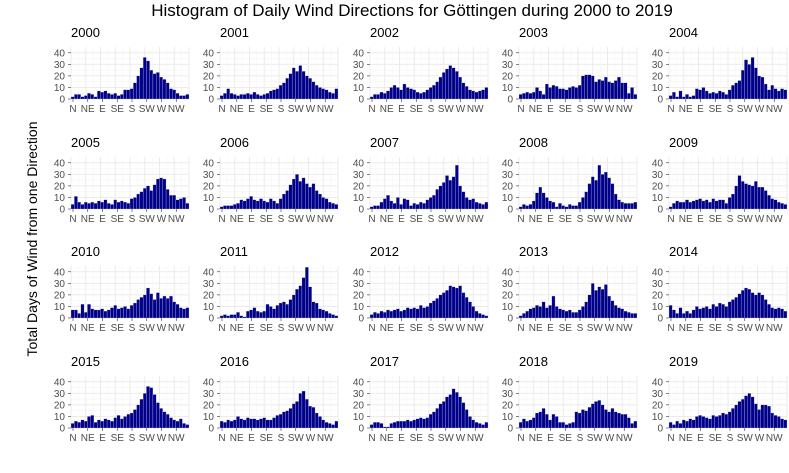 The height and width of the screenshot is (473, 789). What do you see at coordinates (251, 328) in the screenshot?
I see `x-tick-label: E` at bounding box center [251, 328].